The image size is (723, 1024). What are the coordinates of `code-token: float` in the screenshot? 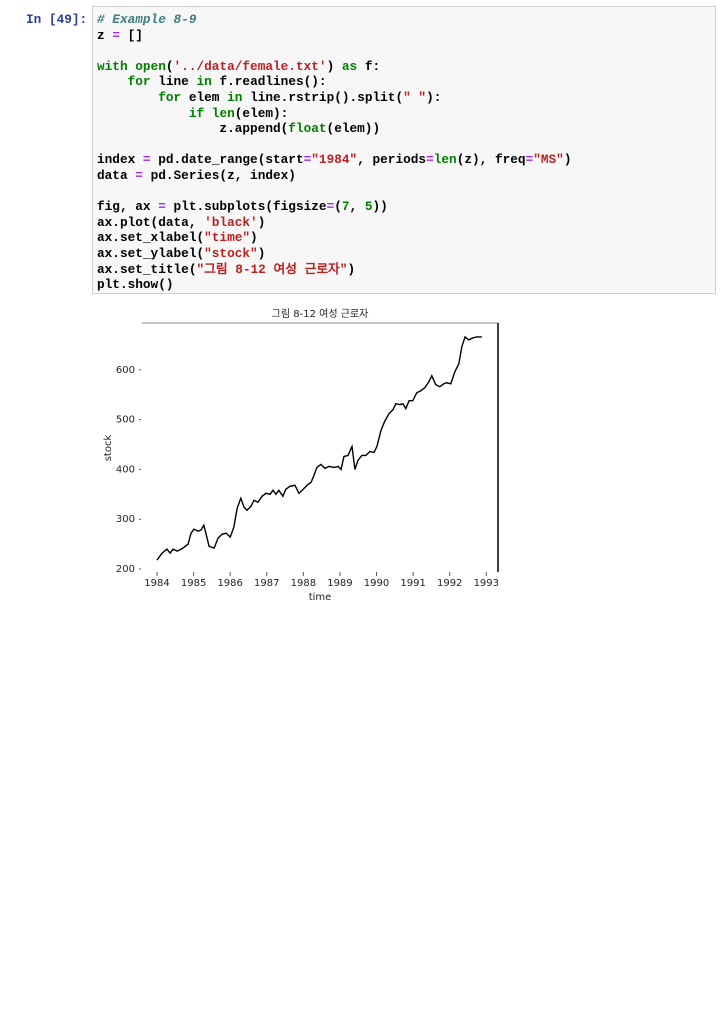 It's located at (307, 129).